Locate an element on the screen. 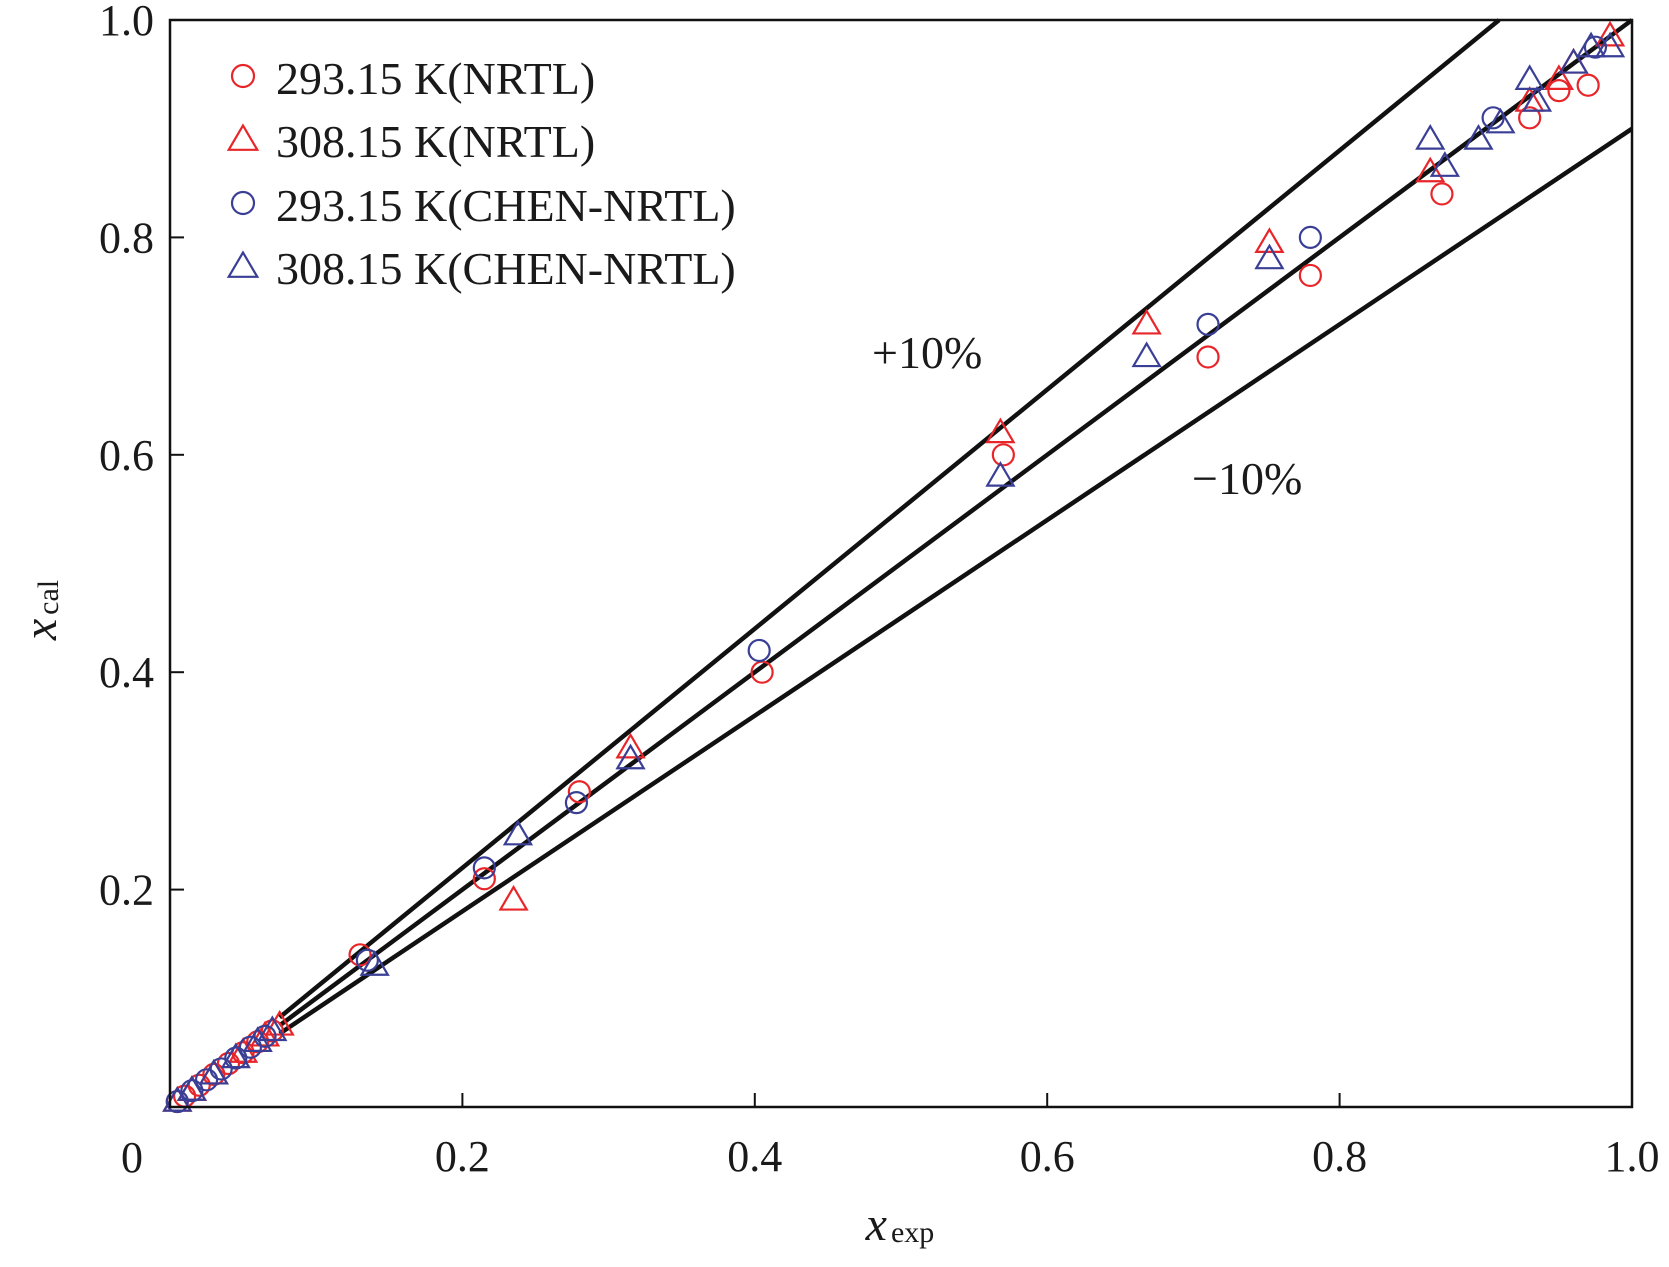  y-tick-label: 0.8 is located at coordinates (126, 237).